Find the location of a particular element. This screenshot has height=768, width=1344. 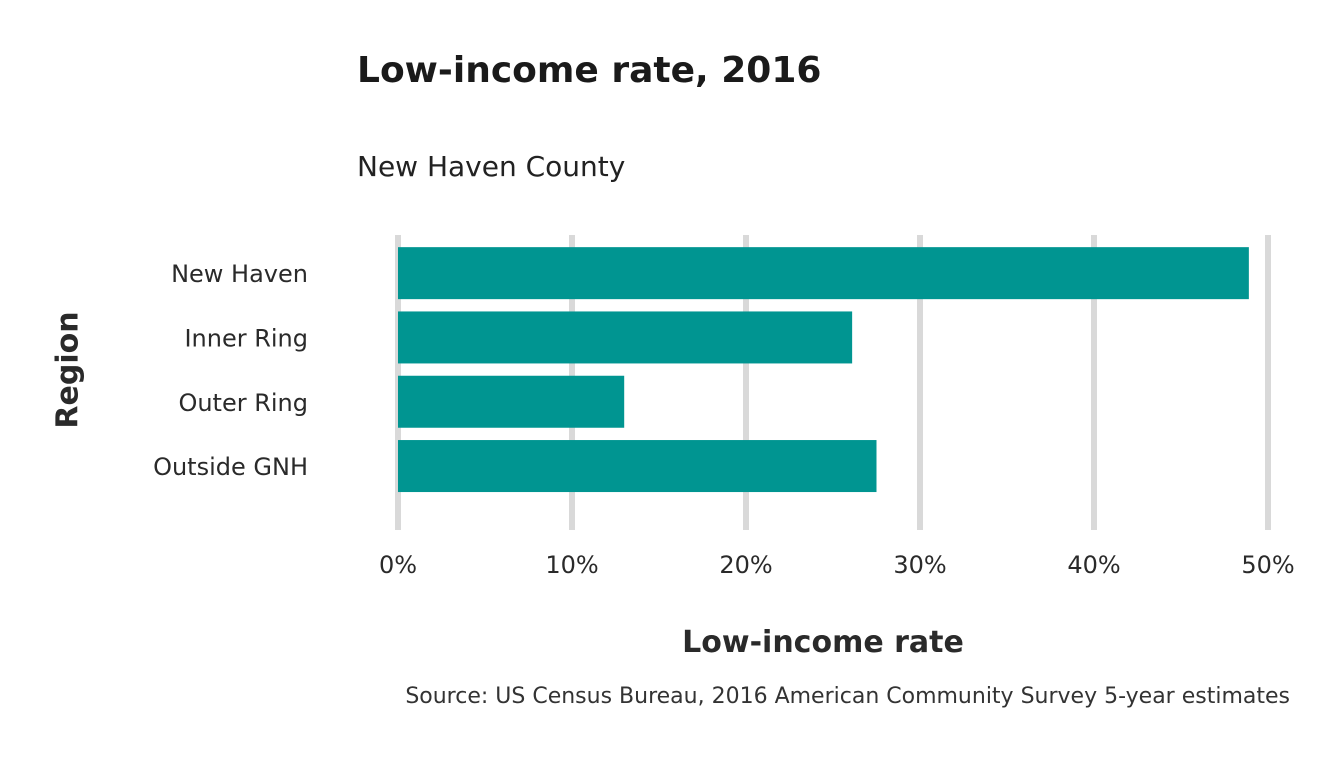

bar-new-haven is located at coordinates (823, 273).